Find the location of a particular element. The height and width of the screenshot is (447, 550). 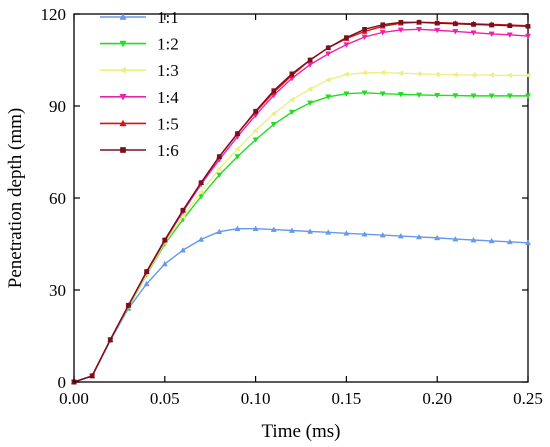

x-tick-label: 0.00 is located at coordinates (74, 398).